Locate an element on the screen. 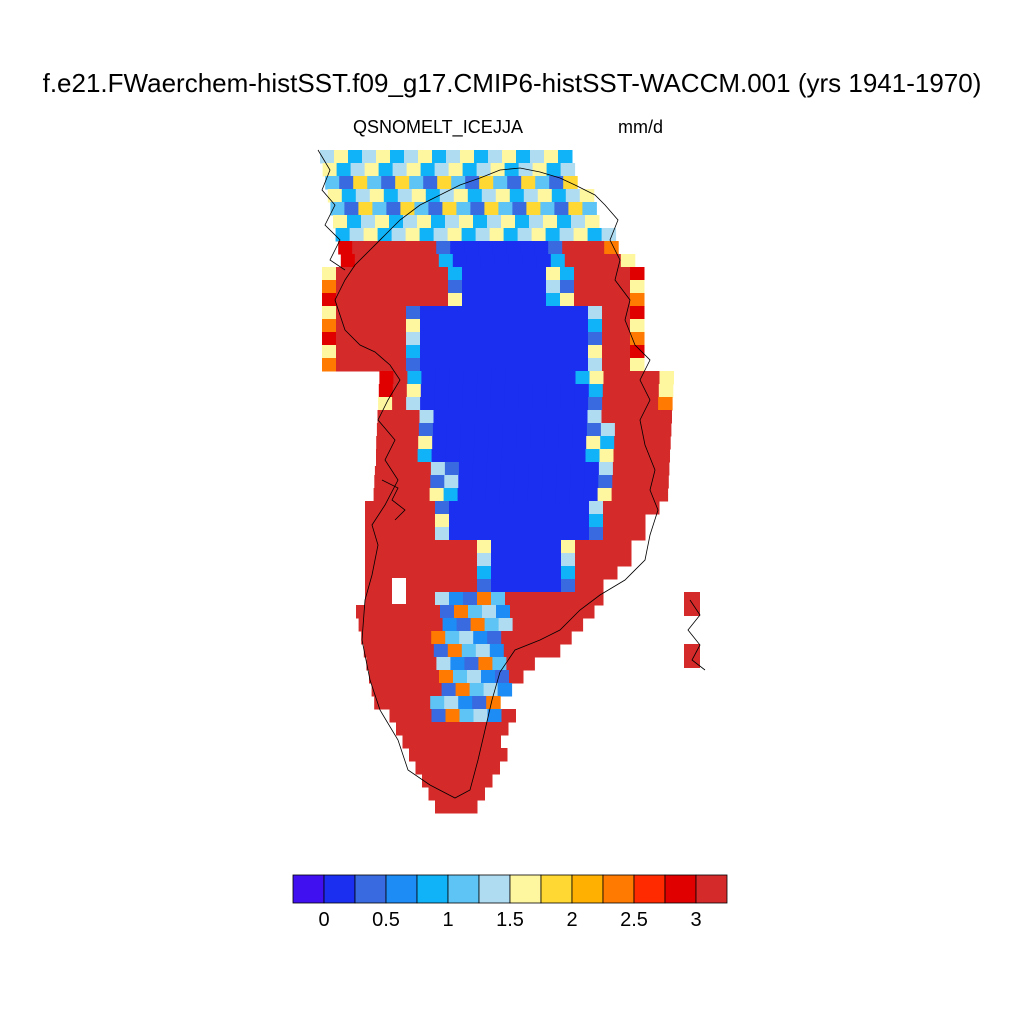  colorbar-boxes is located at coordinates (510, 889).